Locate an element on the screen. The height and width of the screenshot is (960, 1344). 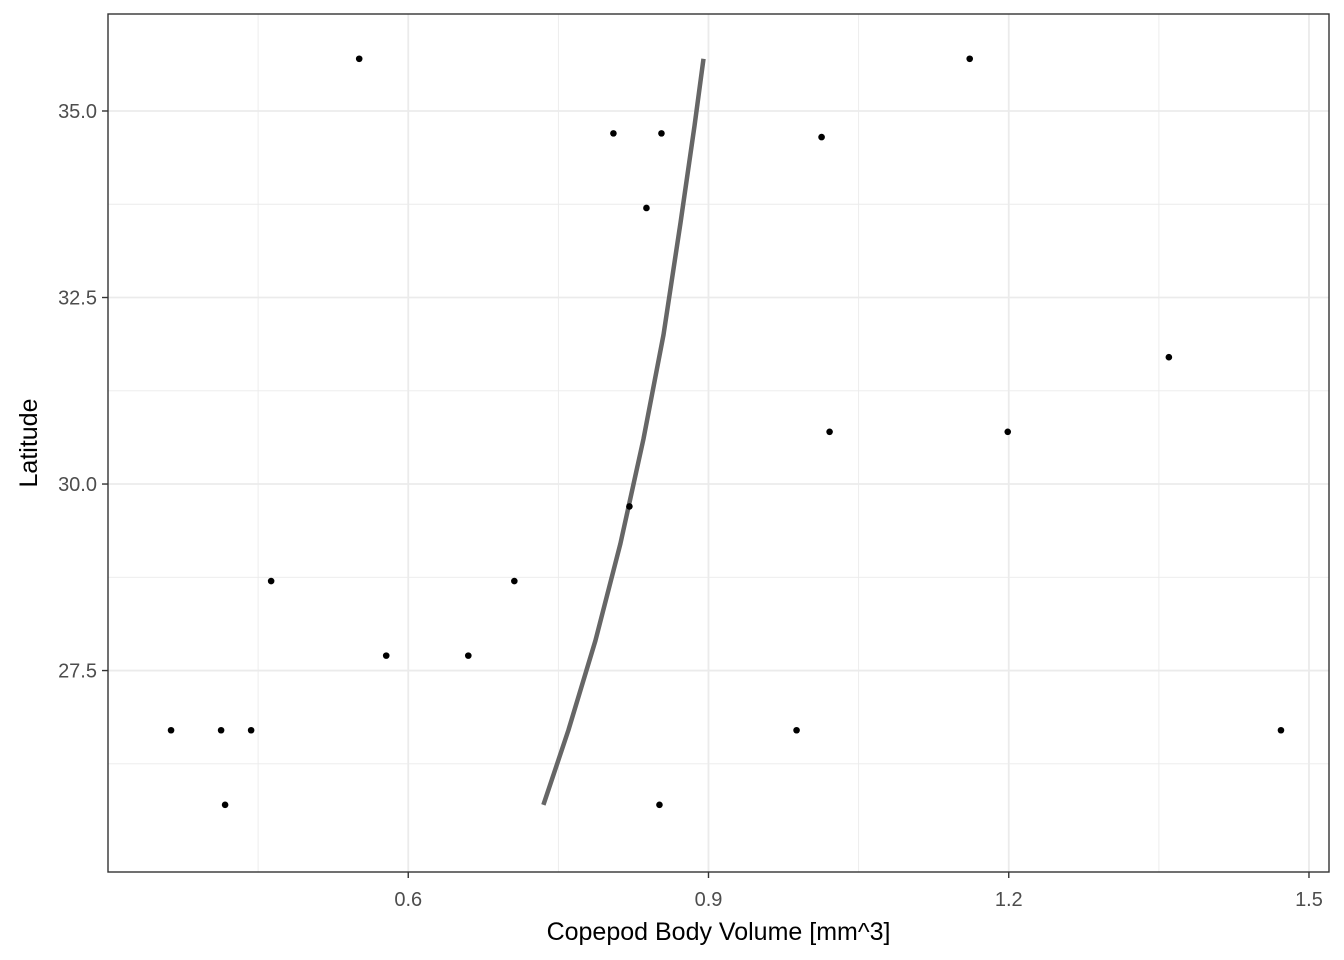
x-tick-label: 1.2 is located at coordinates (1009, 900).